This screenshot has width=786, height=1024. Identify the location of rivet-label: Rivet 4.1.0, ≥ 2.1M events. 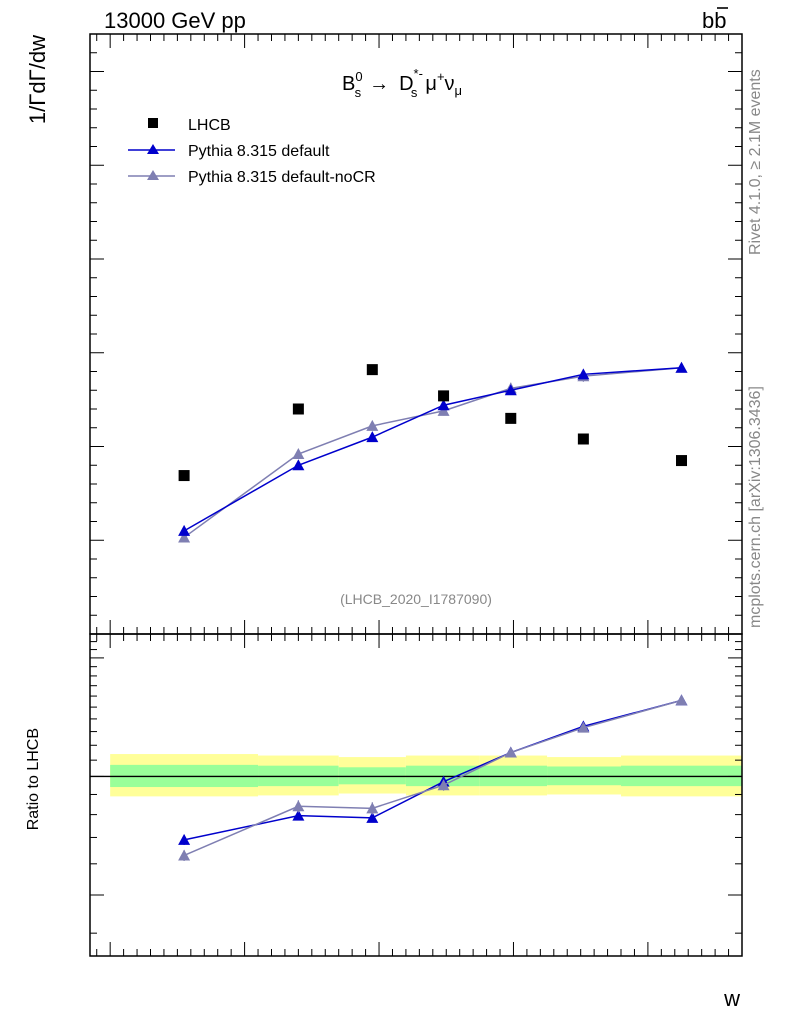
(755, 162).